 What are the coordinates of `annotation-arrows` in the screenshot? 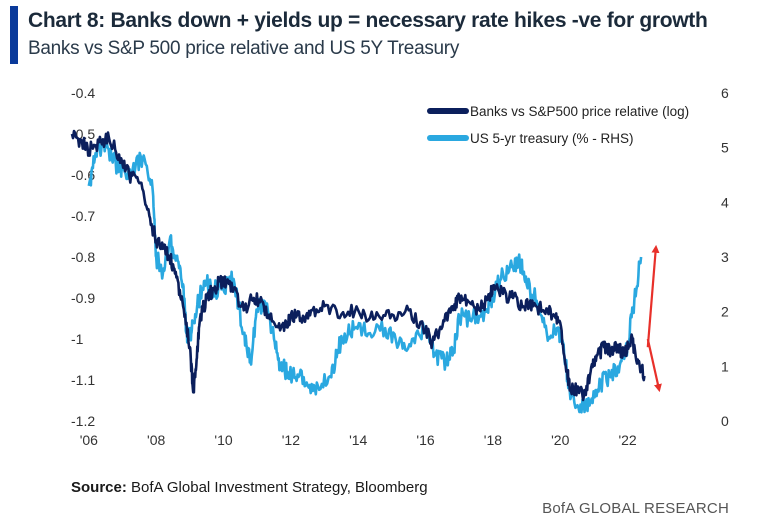 It's located at (654, 318).